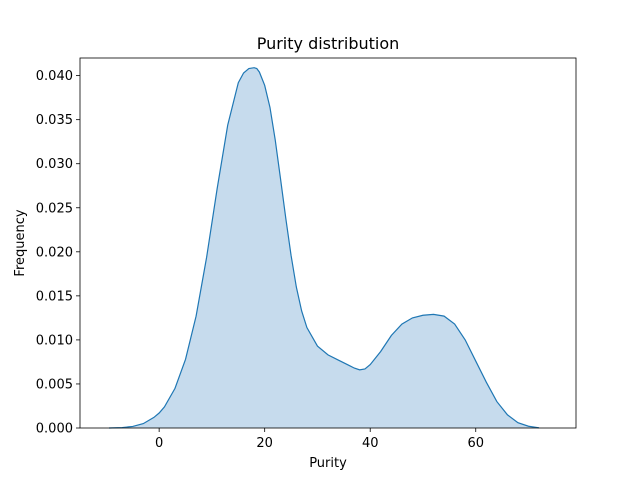  What do you see at coordinates (370, 443) in the screenshot?
I see `x-tick-label: 40` at bounding box center [370, 443].